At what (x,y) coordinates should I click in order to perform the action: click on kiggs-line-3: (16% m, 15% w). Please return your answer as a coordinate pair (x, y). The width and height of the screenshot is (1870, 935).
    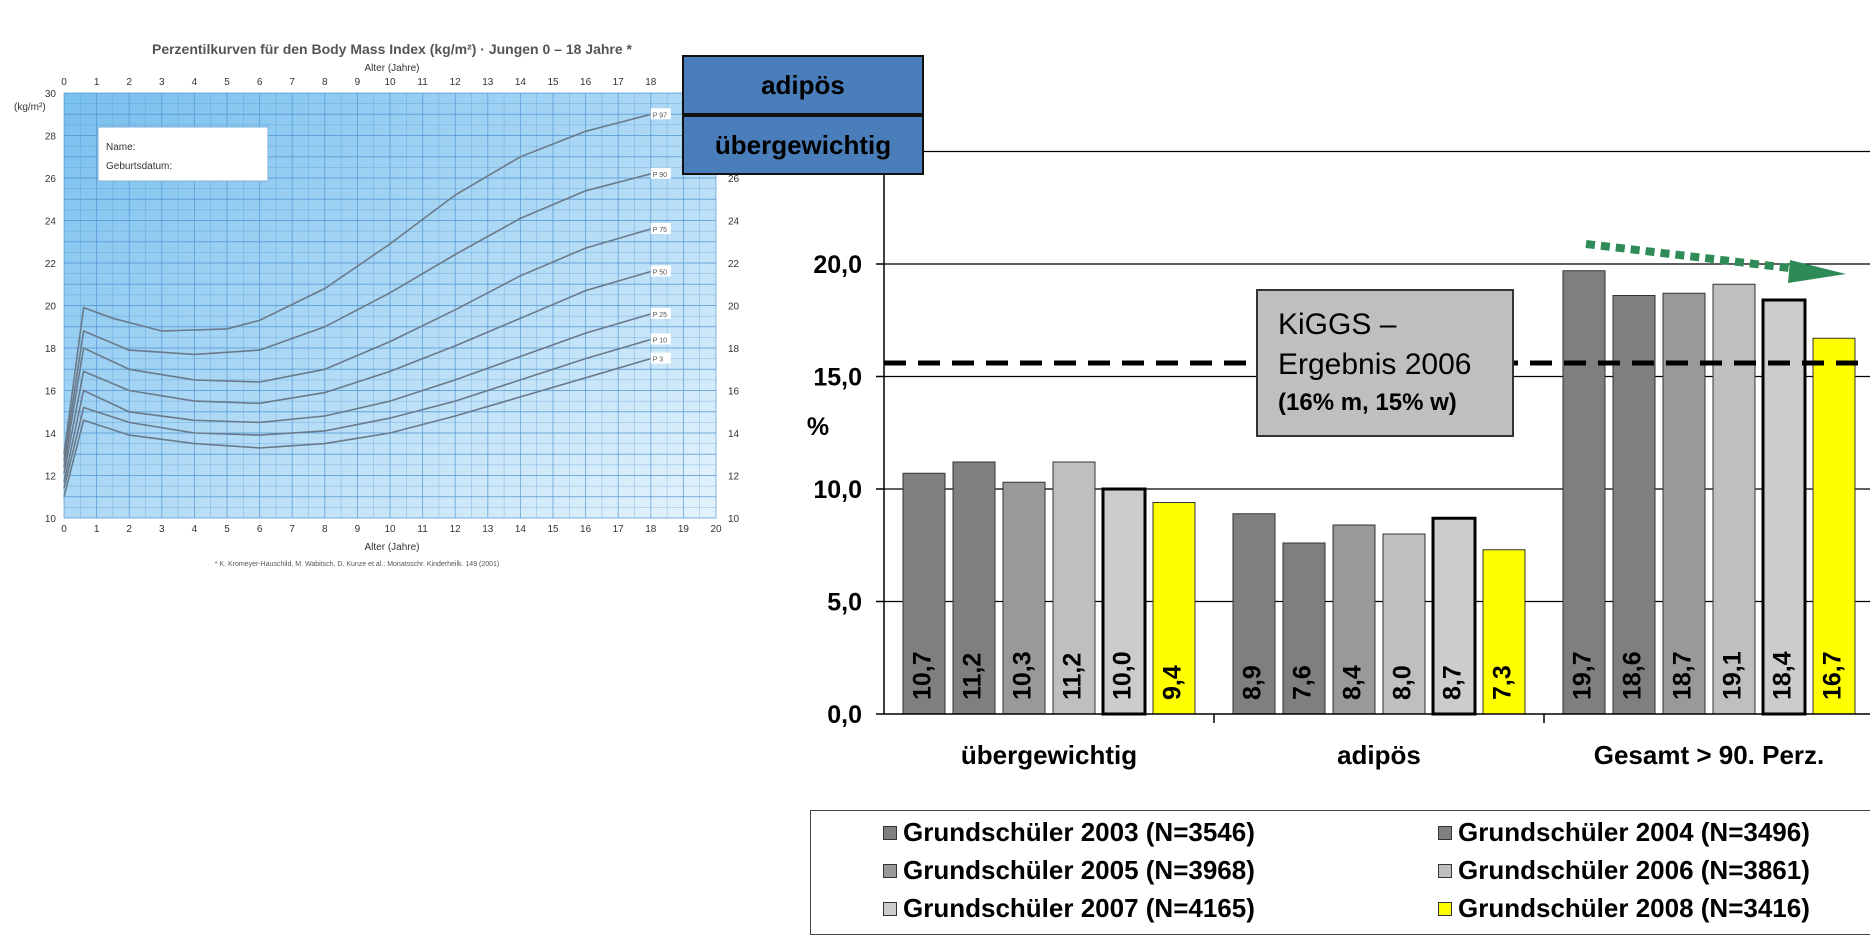
    Looking at the image, I should click on (1395, 403).